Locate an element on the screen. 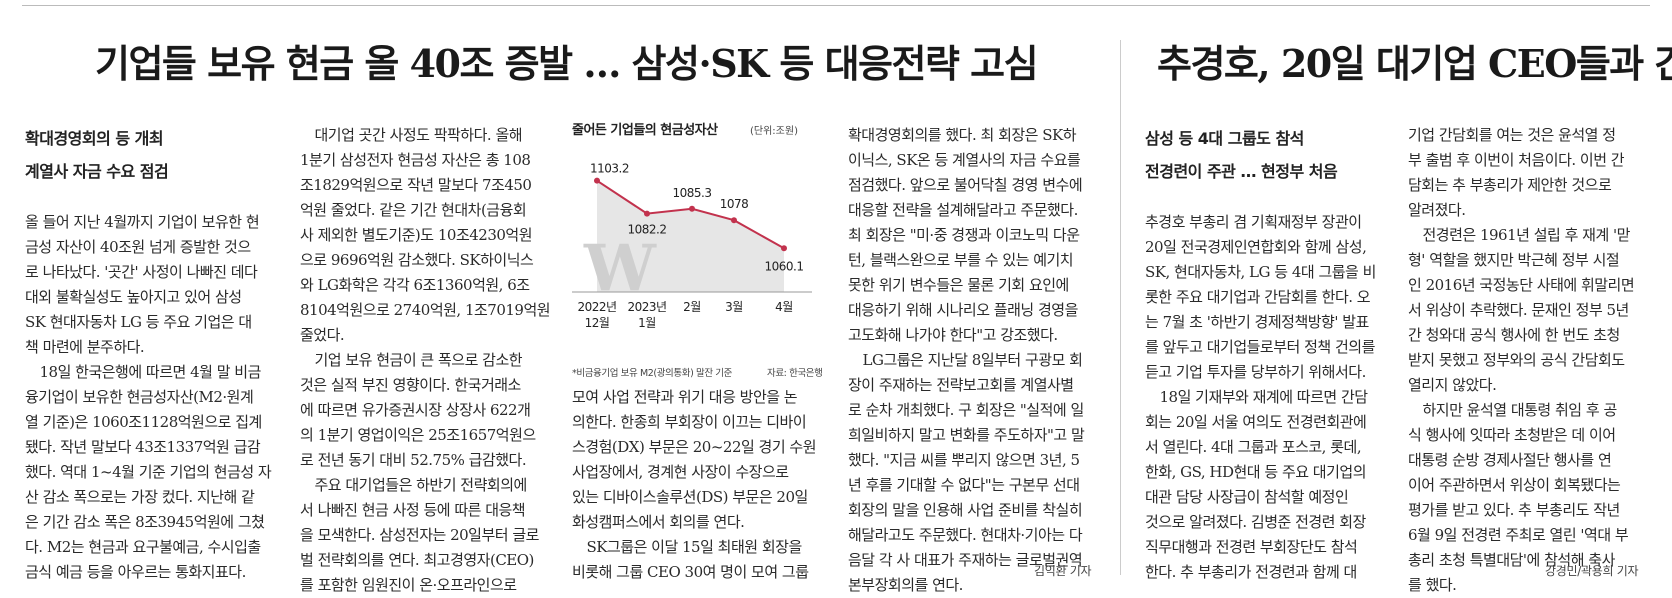 Image resolution: width=1672 pixels, height=598 pixels. main-subhead-2: 계열사 자금 수요 점검 is located at coordinates (97, 171).